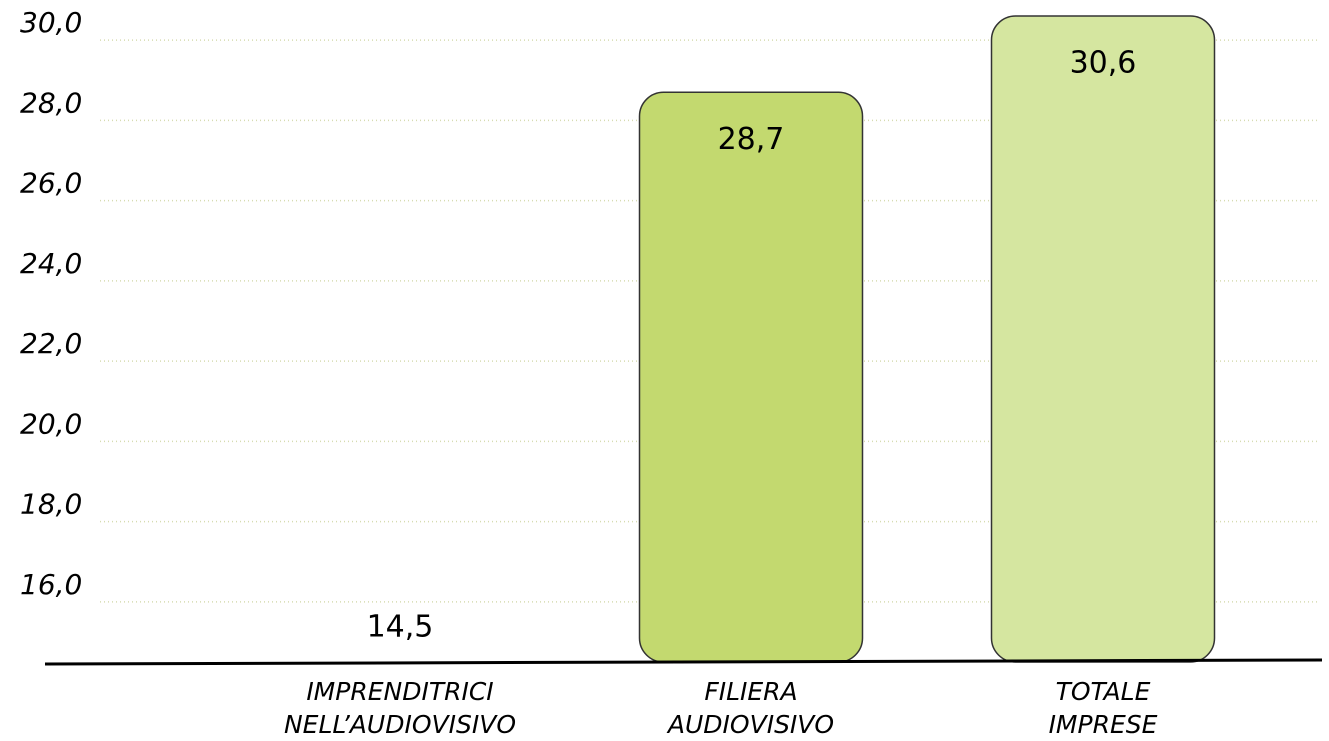 This screenshot has width=1329, height=741. What do you see at coordinates (51, 584) in the screenshot?
I see `y-tick-label: 16,0` at bounding box center [51, 584].